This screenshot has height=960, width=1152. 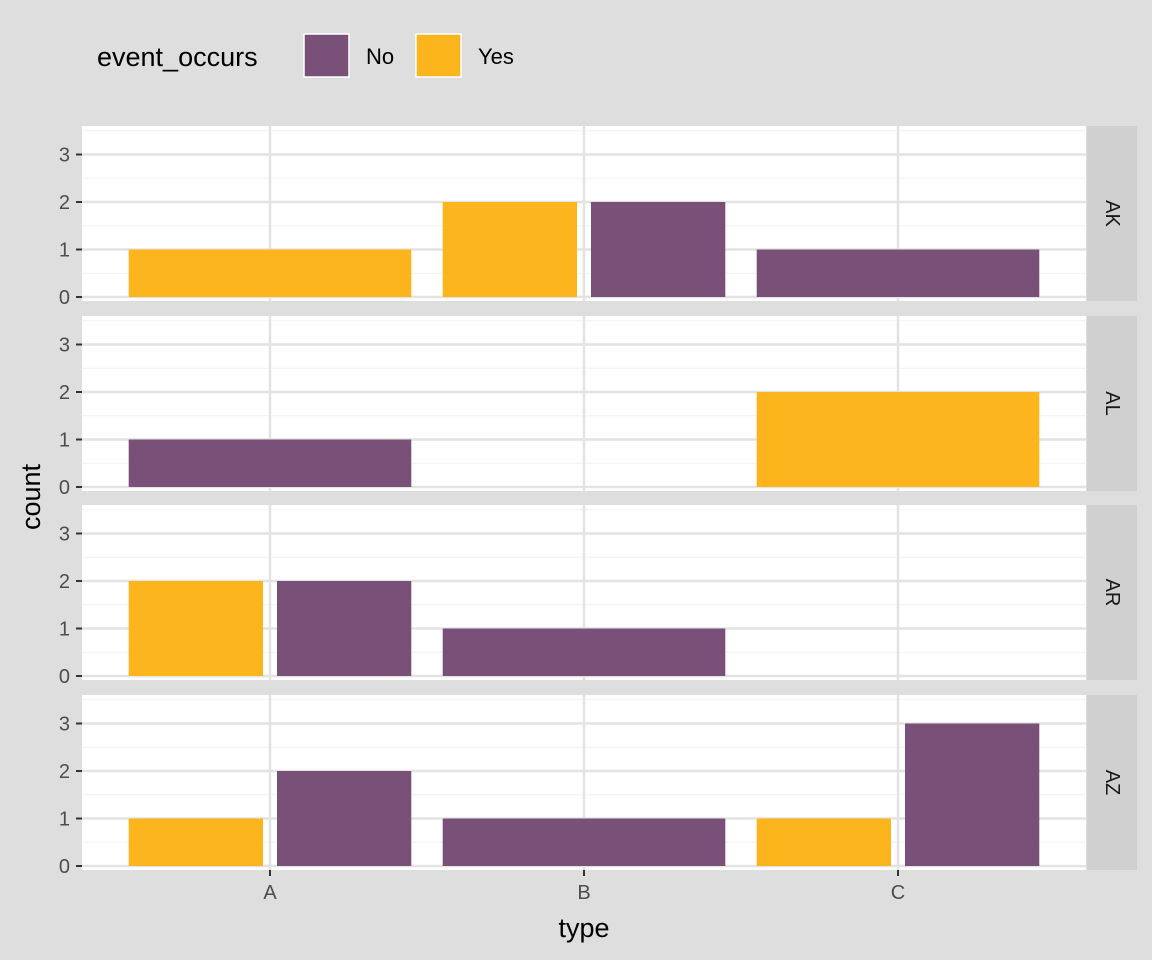 I want to click on legend-key-yes, so click(x=438, y=55).